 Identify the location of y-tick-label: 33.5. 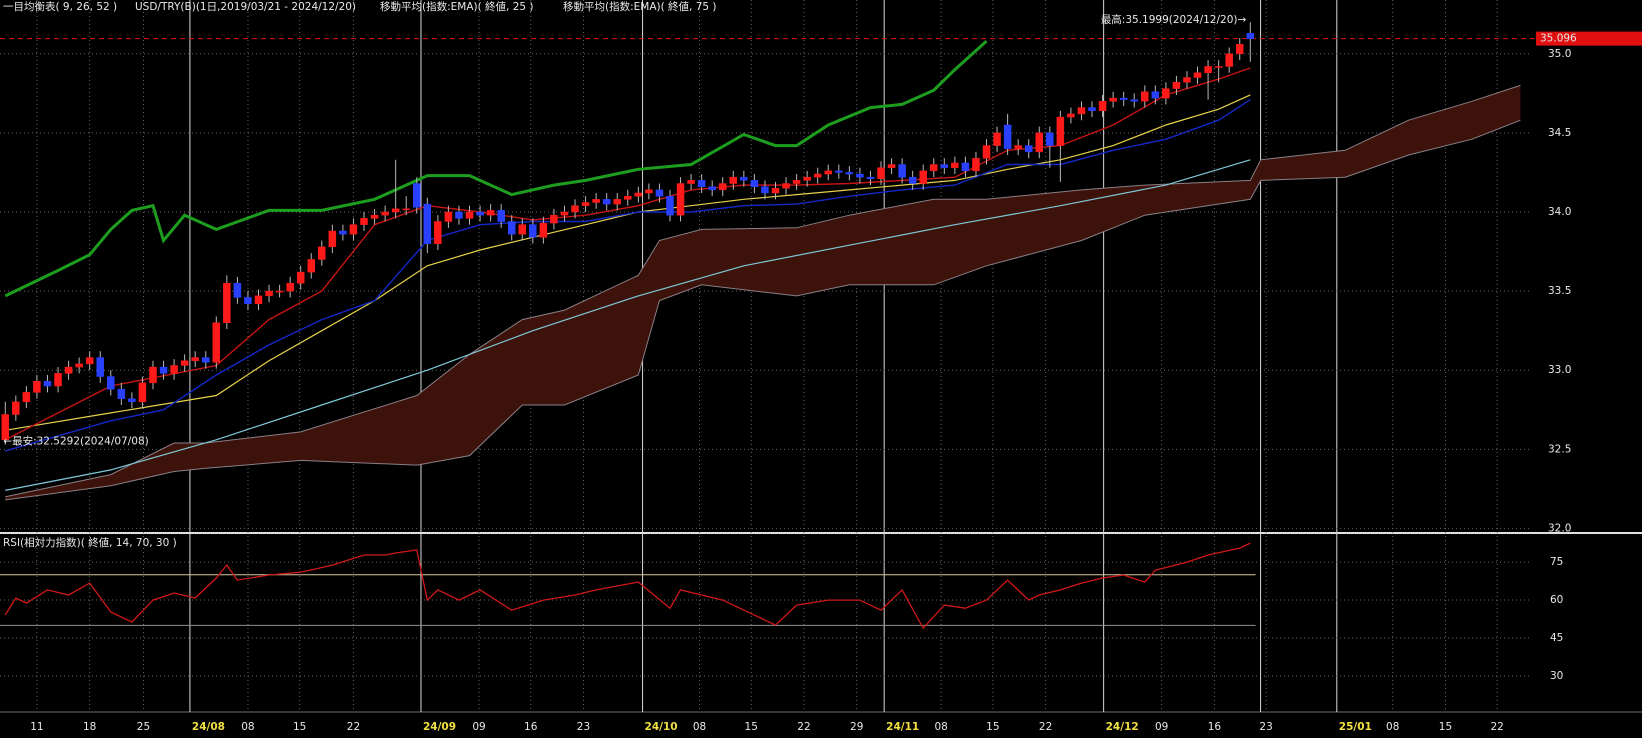
(1559, 291).